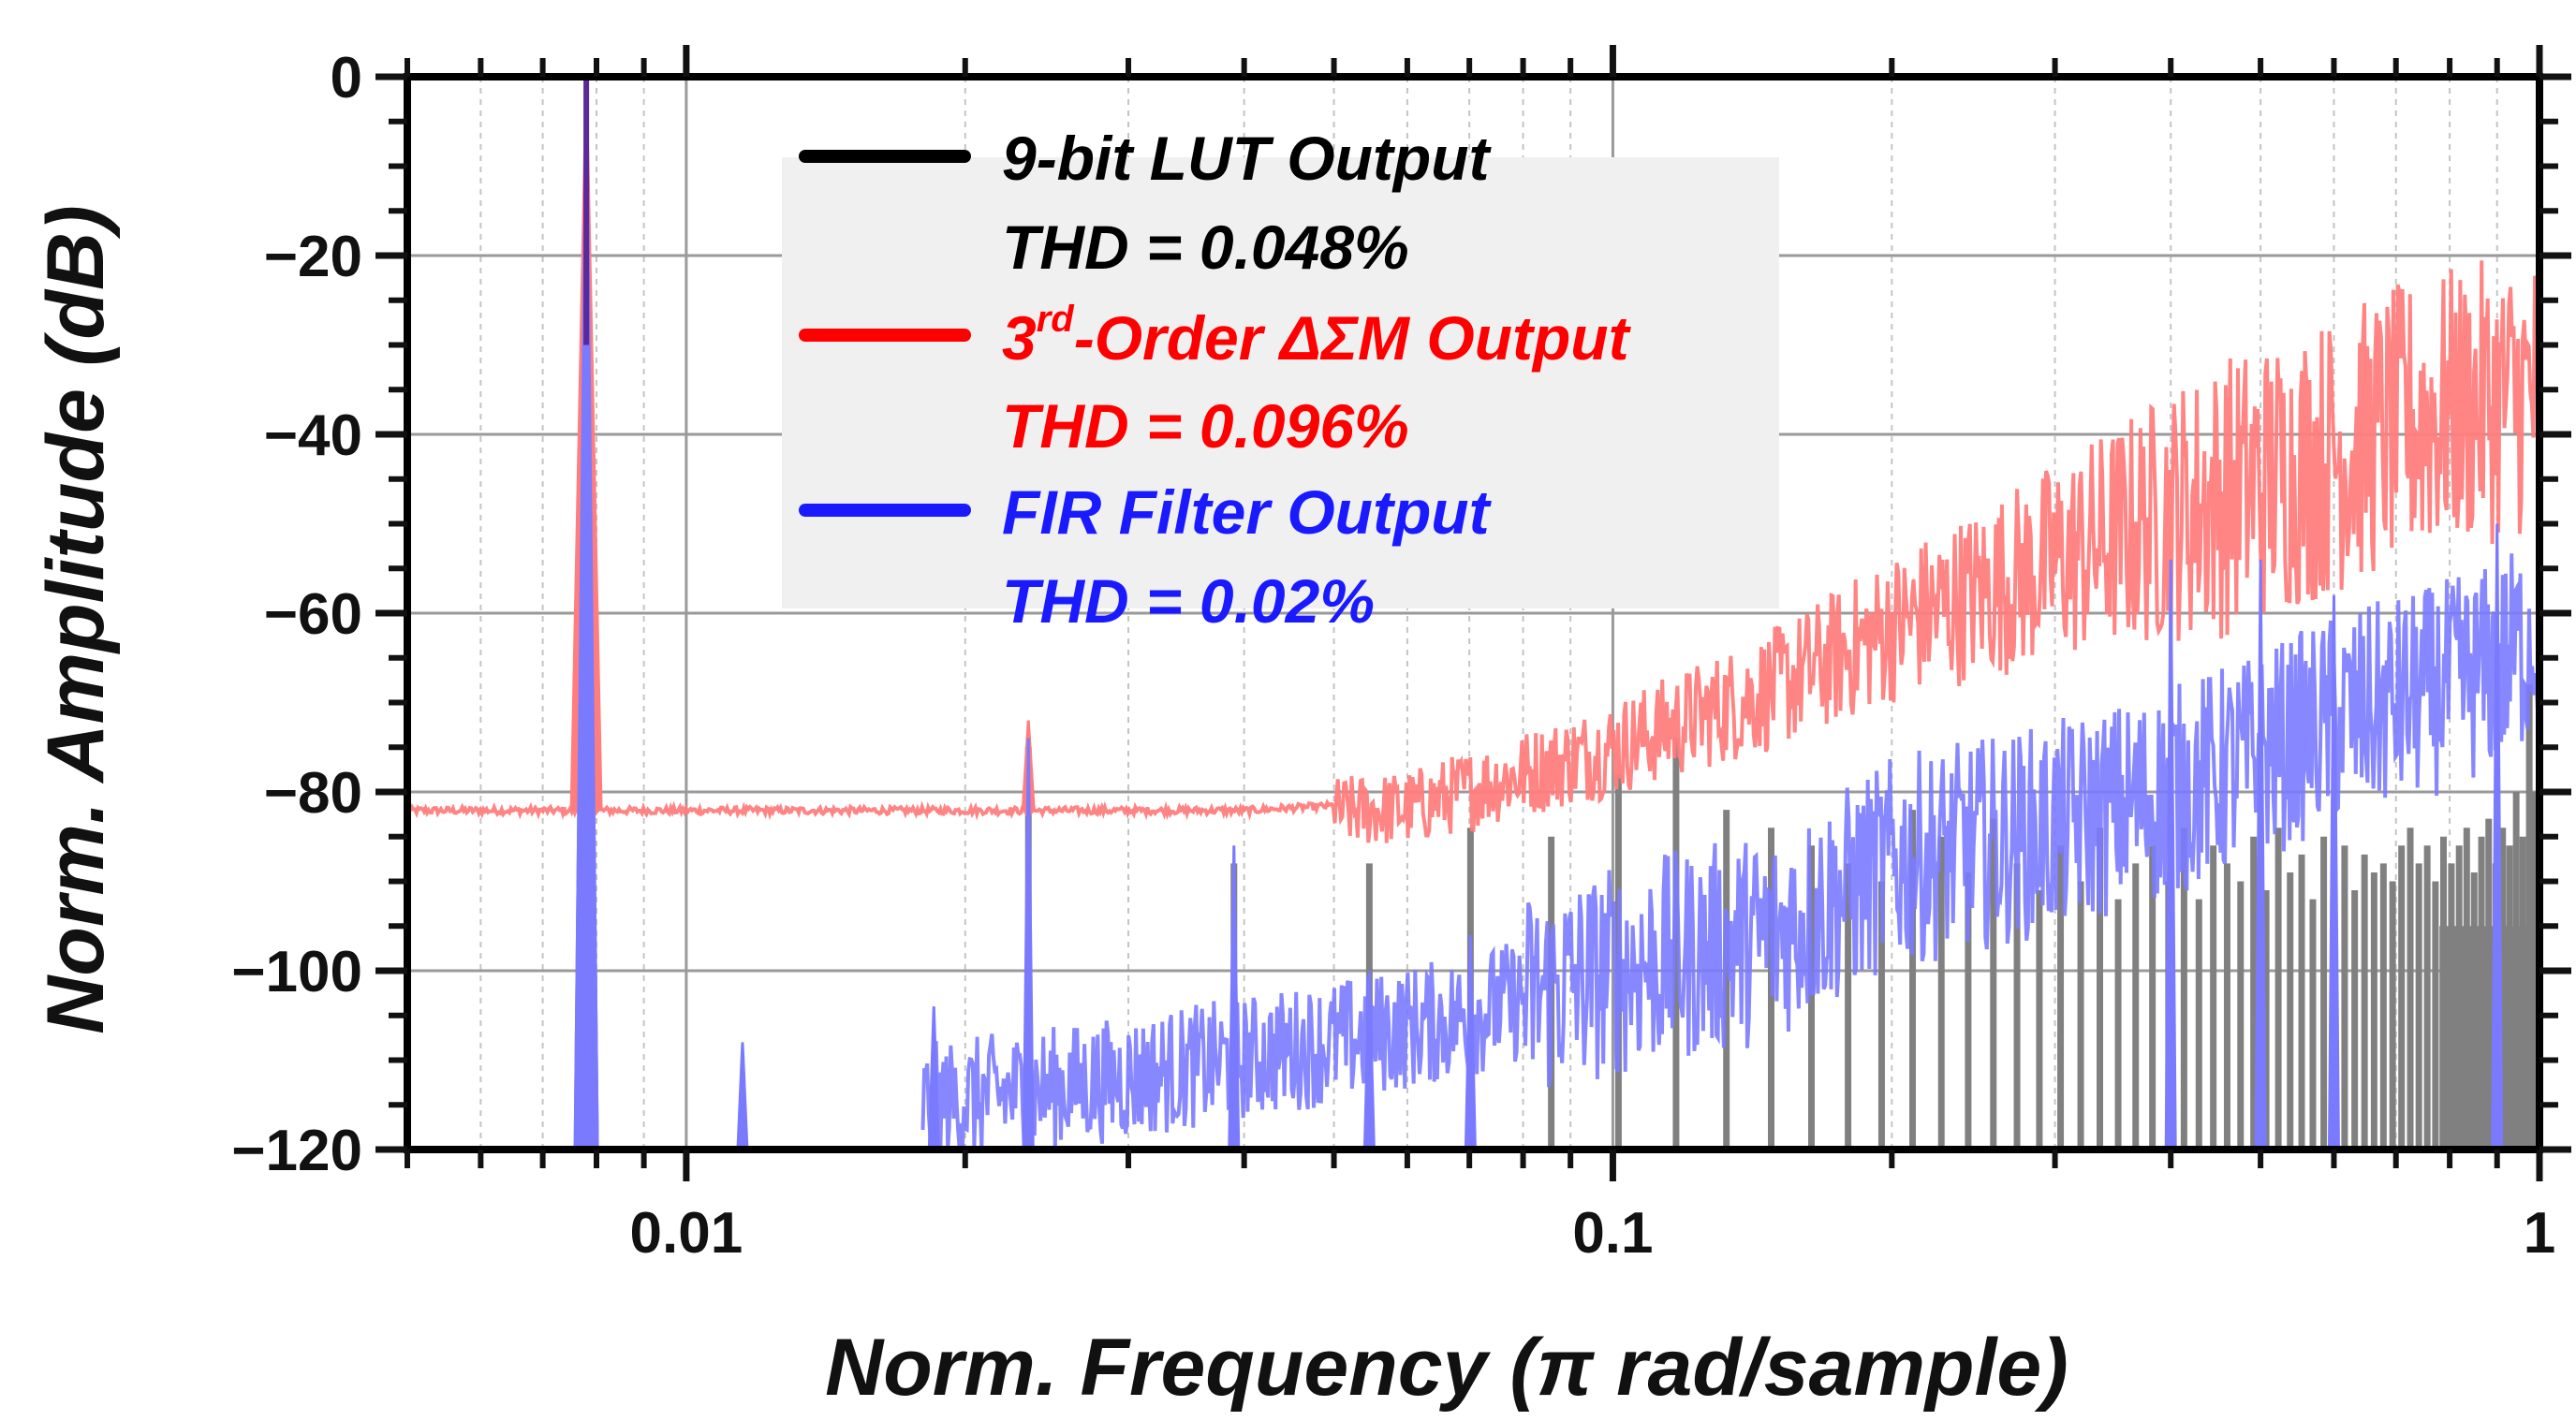  What do you see at coordinates (1205, 247) in the screenshot?
I see `legend-thd-lut: THD = 0.048%` at bounding box center [1205, 247].